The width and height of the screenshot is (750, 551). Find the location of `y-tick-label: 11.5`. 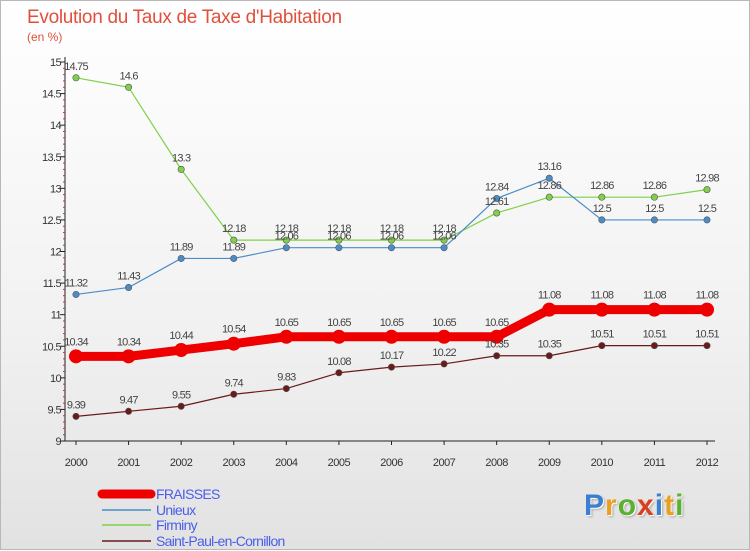

y-tick-label: 11.5 is located at coordinates (52, 284).